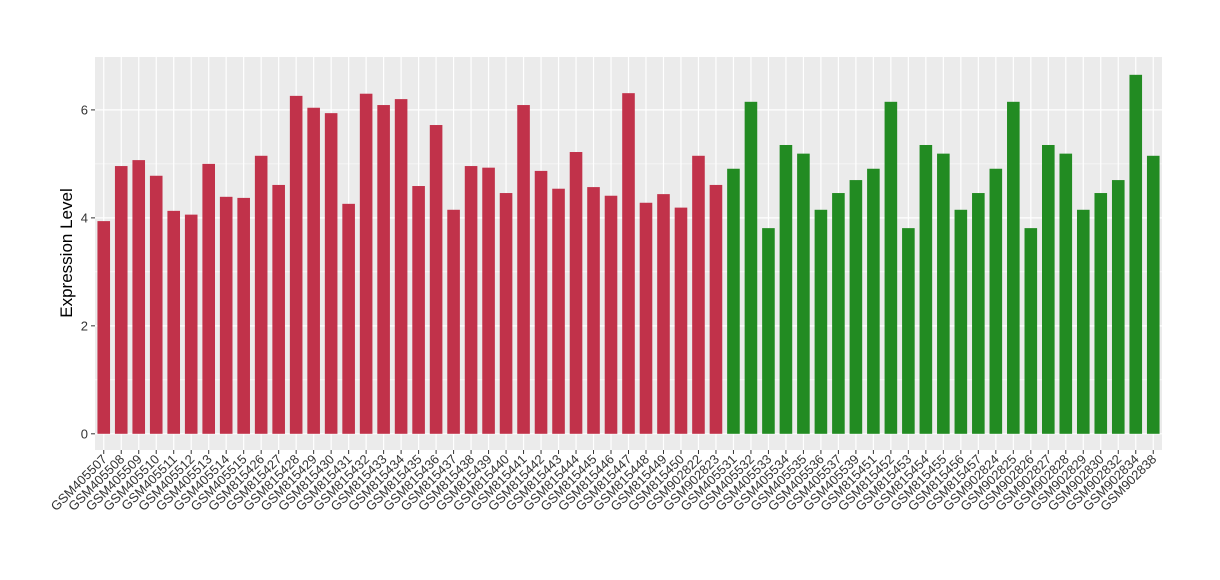 The width and height of the screenshot is (1220, 580). Describe the element at coordinates (84, 109) in the screenshot. I see `y-tick-label: 6` at that location.